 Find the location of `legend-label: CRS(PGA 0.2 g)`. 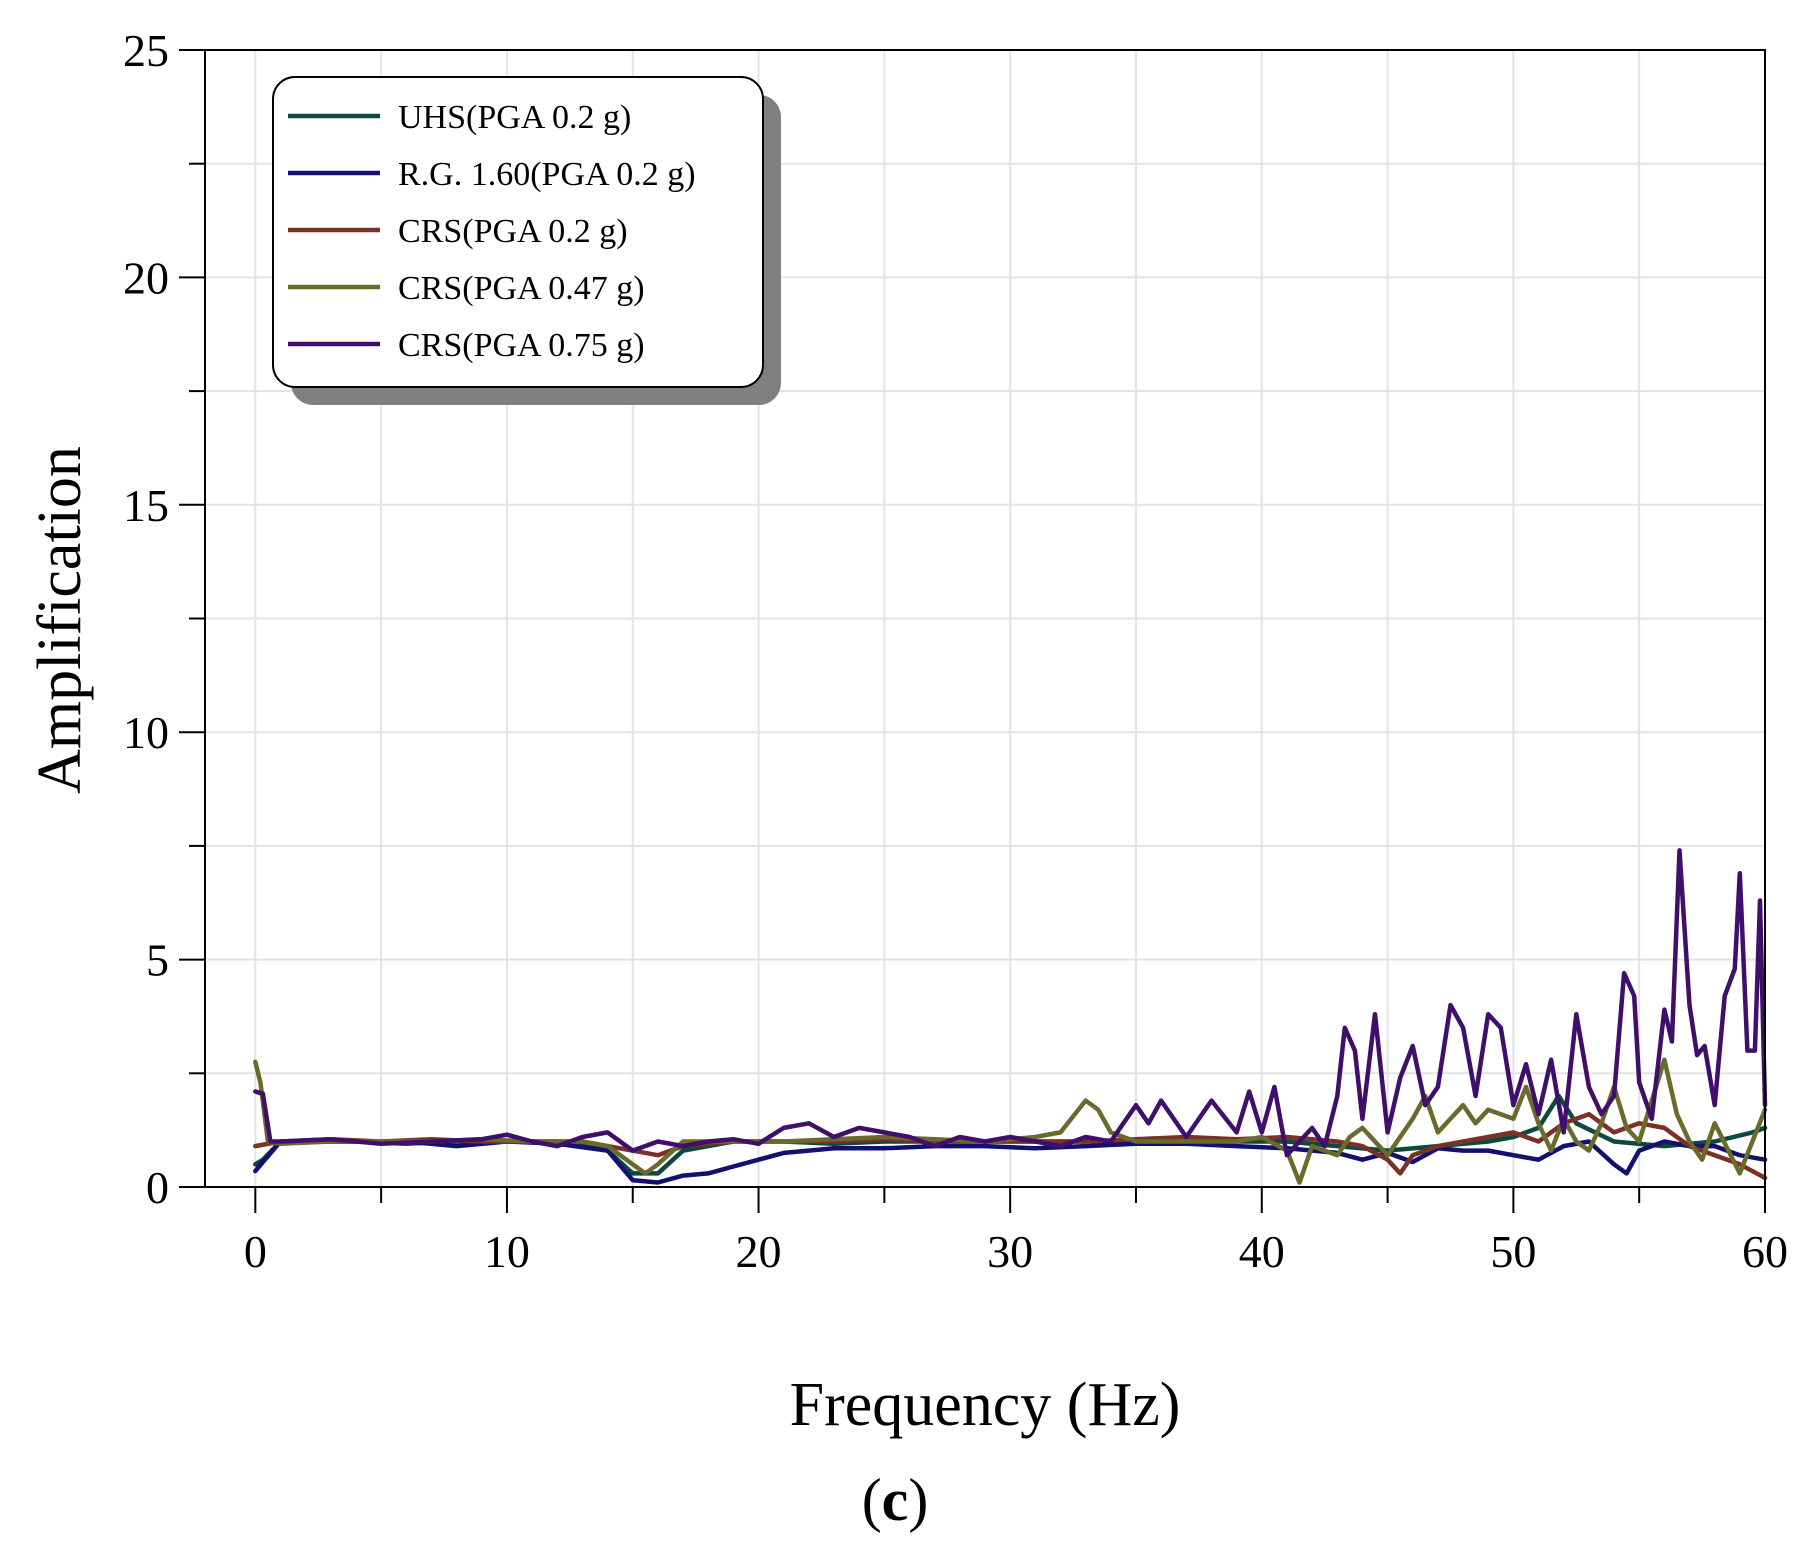

legend-label: CRS(PGA 0.2 g) is located at coordinates (513, 231).